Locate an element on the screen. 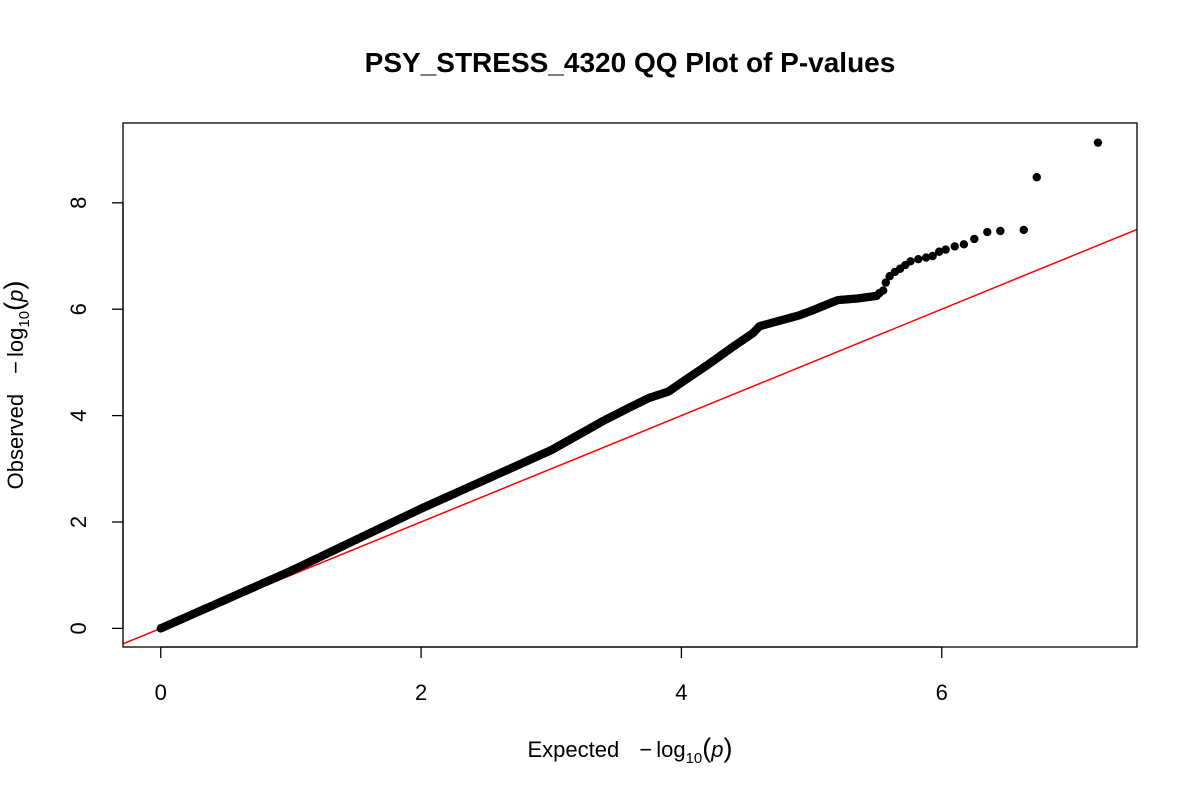  y-tick-label: 4 is located at coordinates (78, 415).